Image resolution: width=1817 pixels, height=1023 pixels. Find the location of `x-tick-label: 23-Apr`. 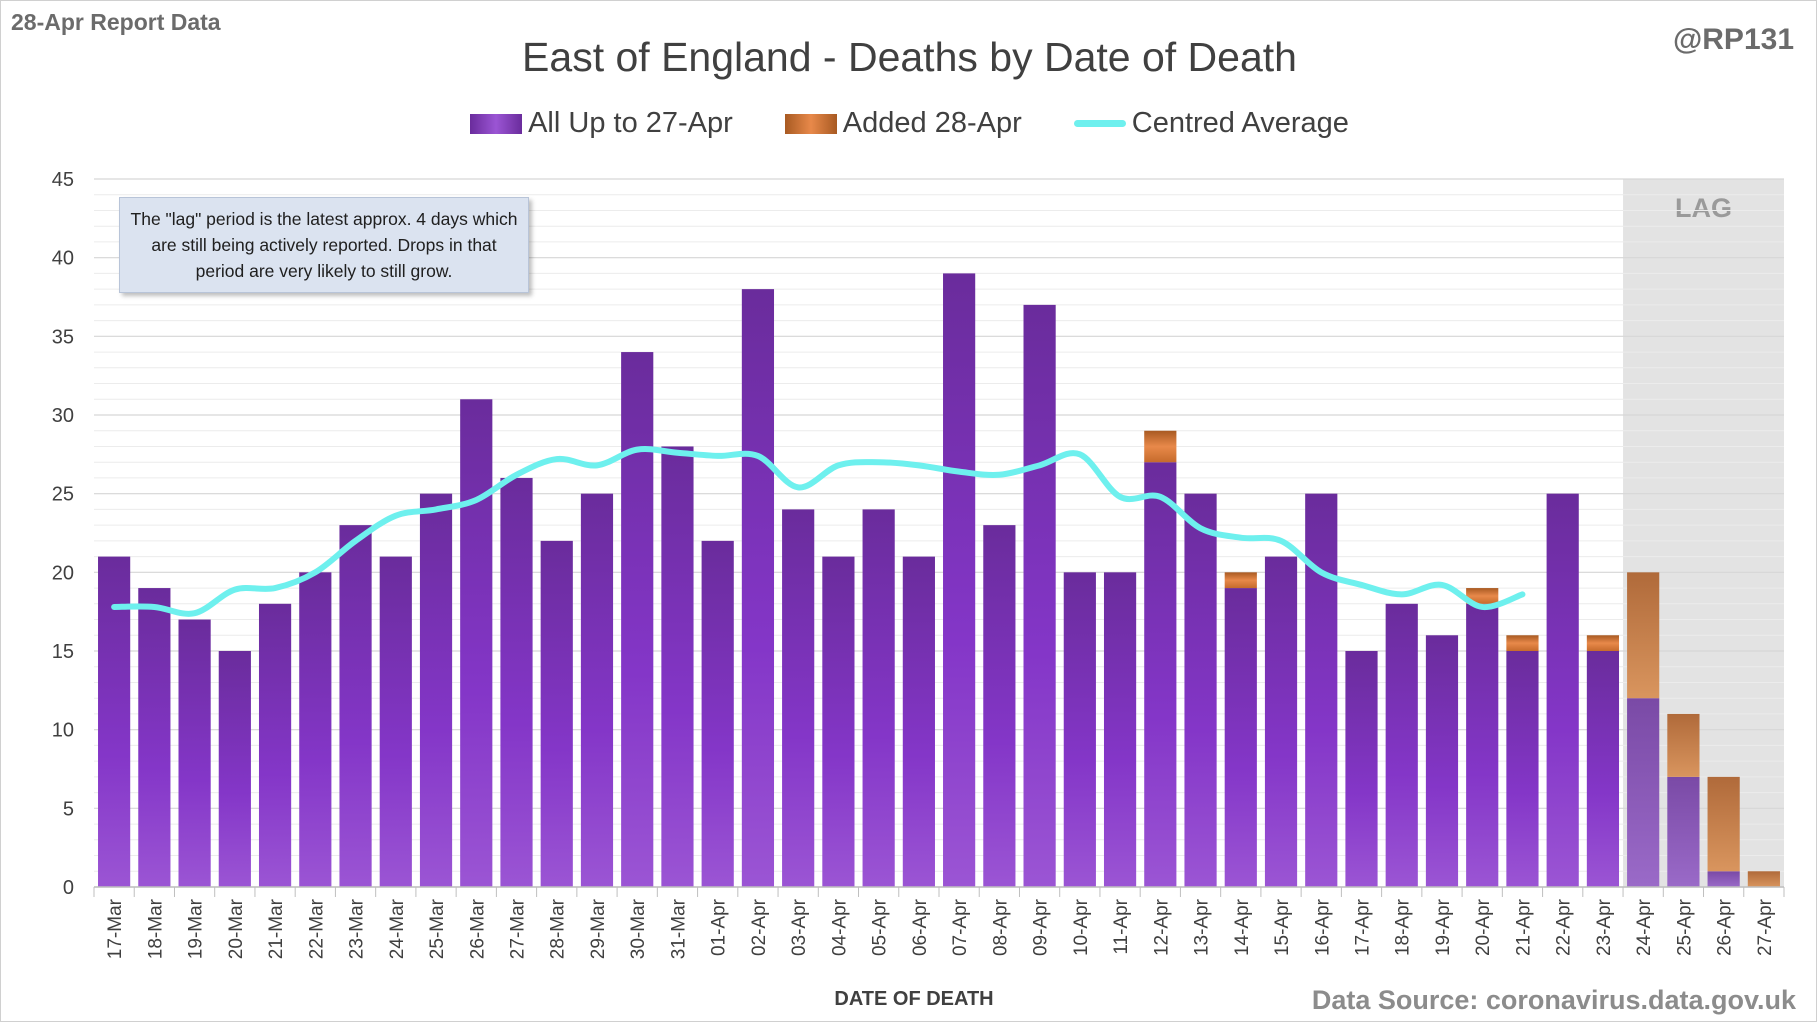

x-tick-label: 23-Apr is located at coordinates (1604, 927).